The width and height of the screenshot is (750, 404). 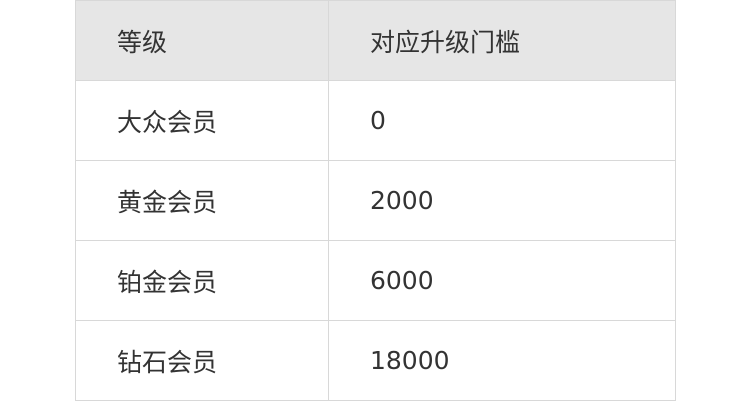 I want to click on level-cell: 黄金会员, so click(x=202, y=200).